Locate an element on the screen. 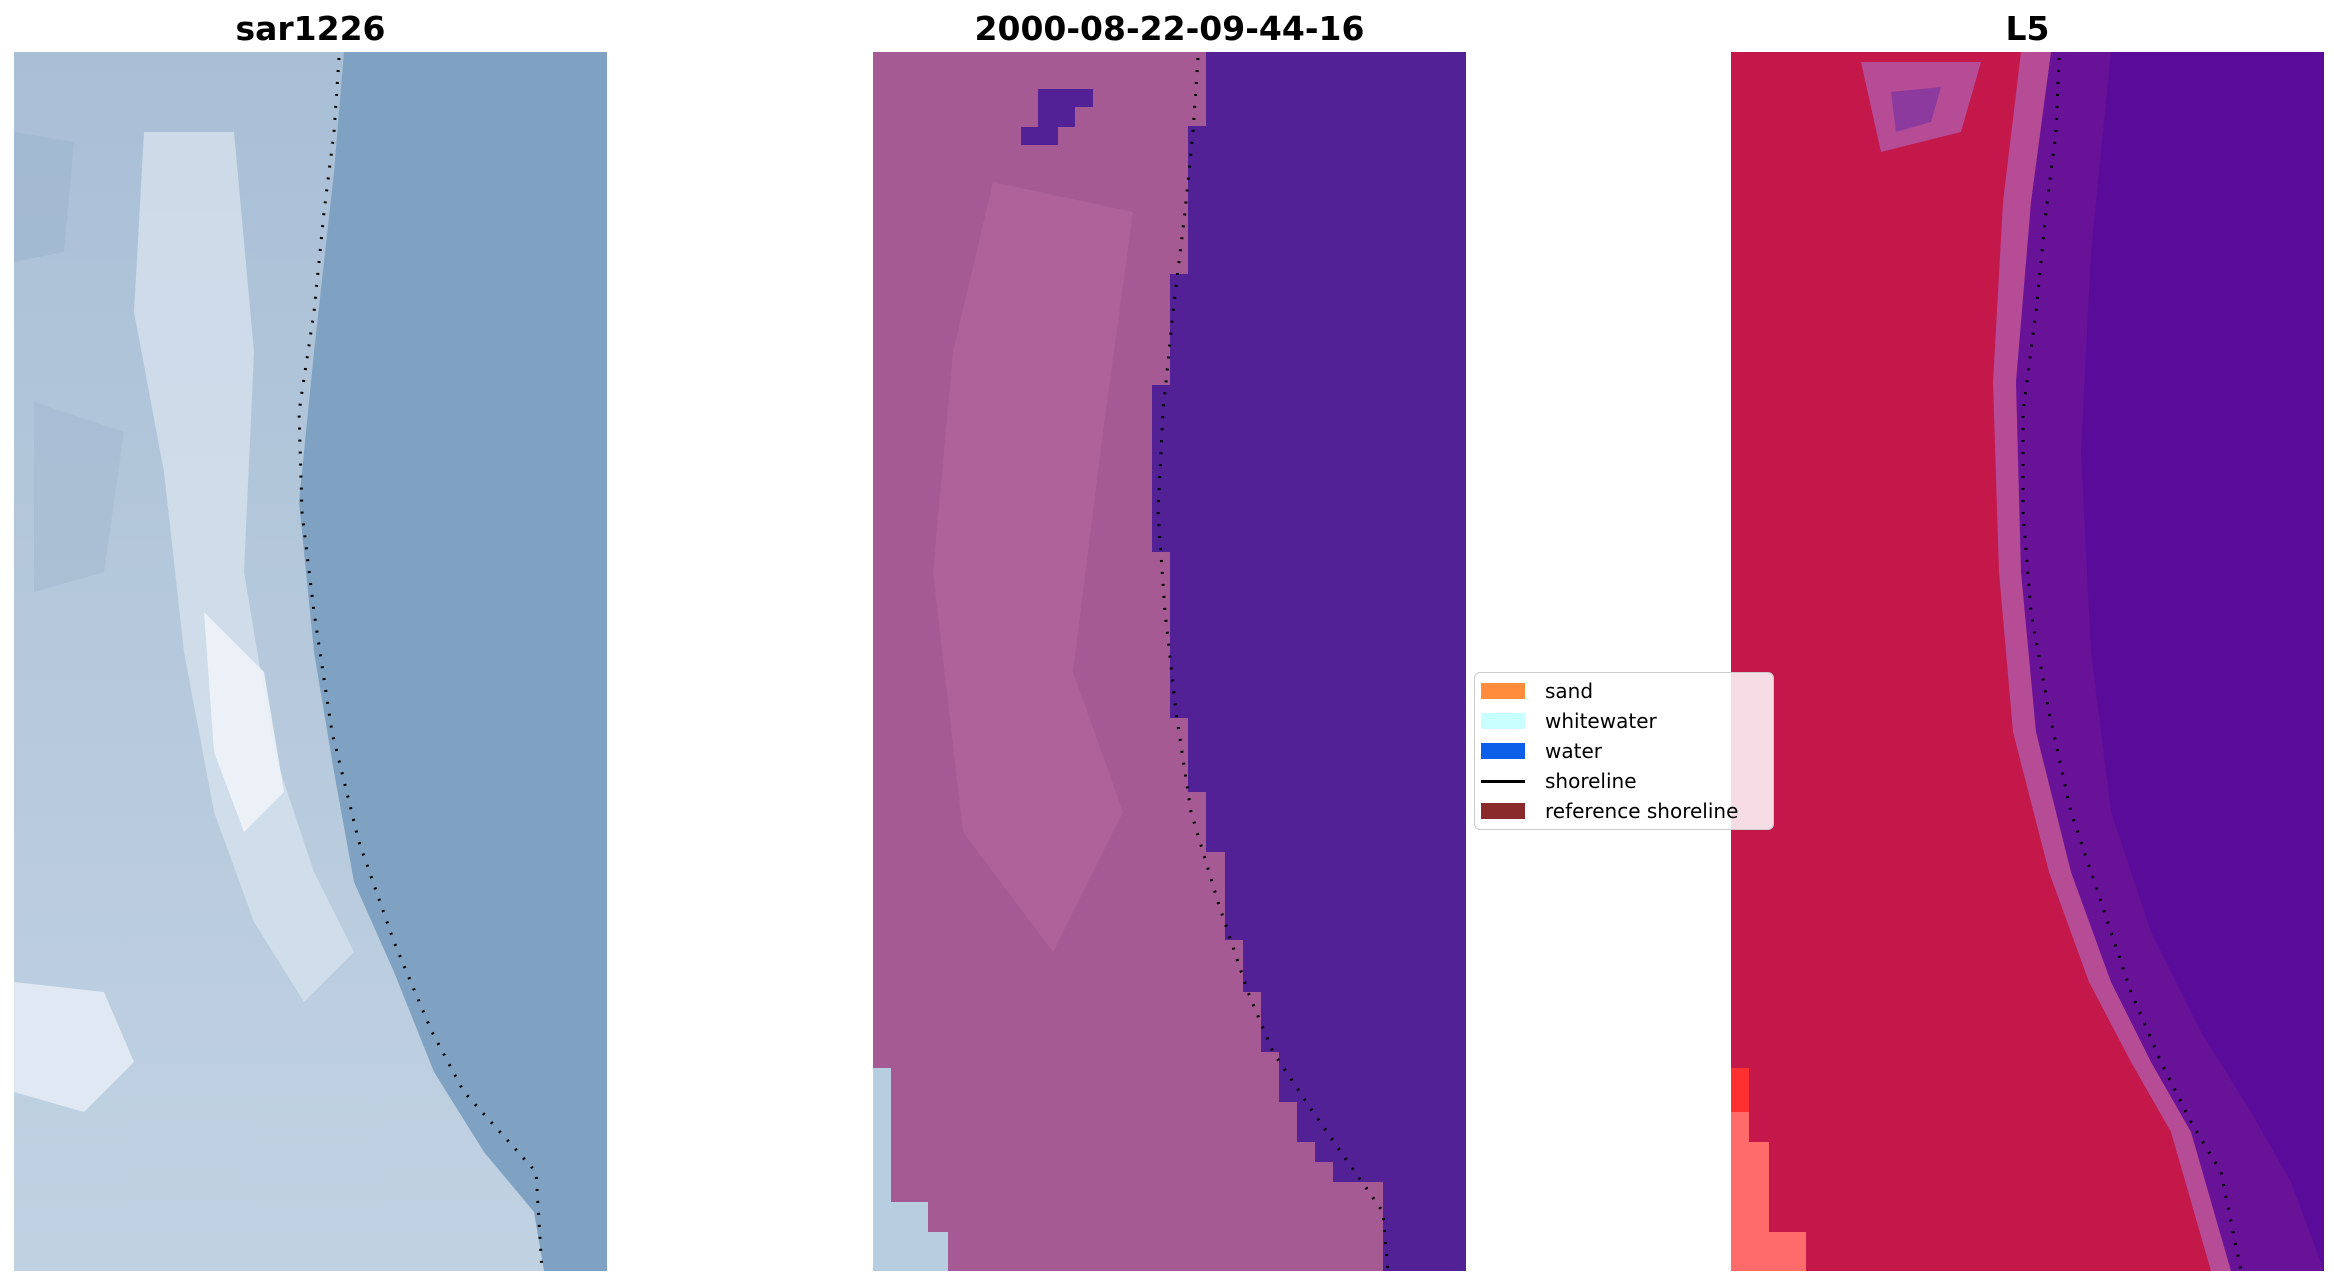  legend-label: whitewater is located at coordinates (1601, 721).